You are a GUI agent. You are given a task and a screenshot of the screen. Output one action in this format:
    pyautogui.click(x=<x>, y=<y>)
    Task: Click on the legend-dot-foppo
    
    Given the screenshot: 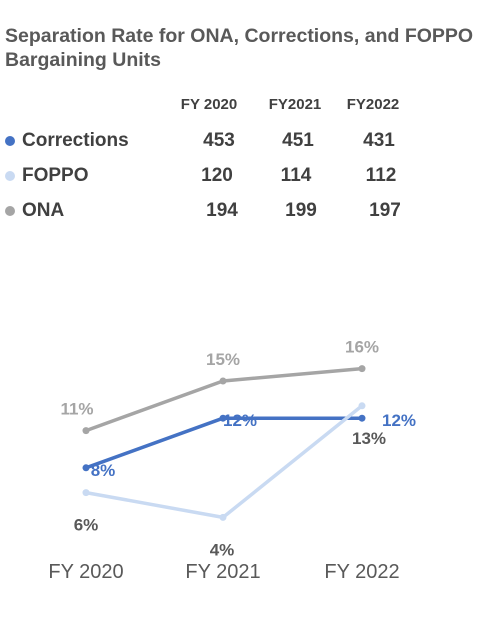 What is the action you would take?
    pyautogui.click(x=10, y=176)
    